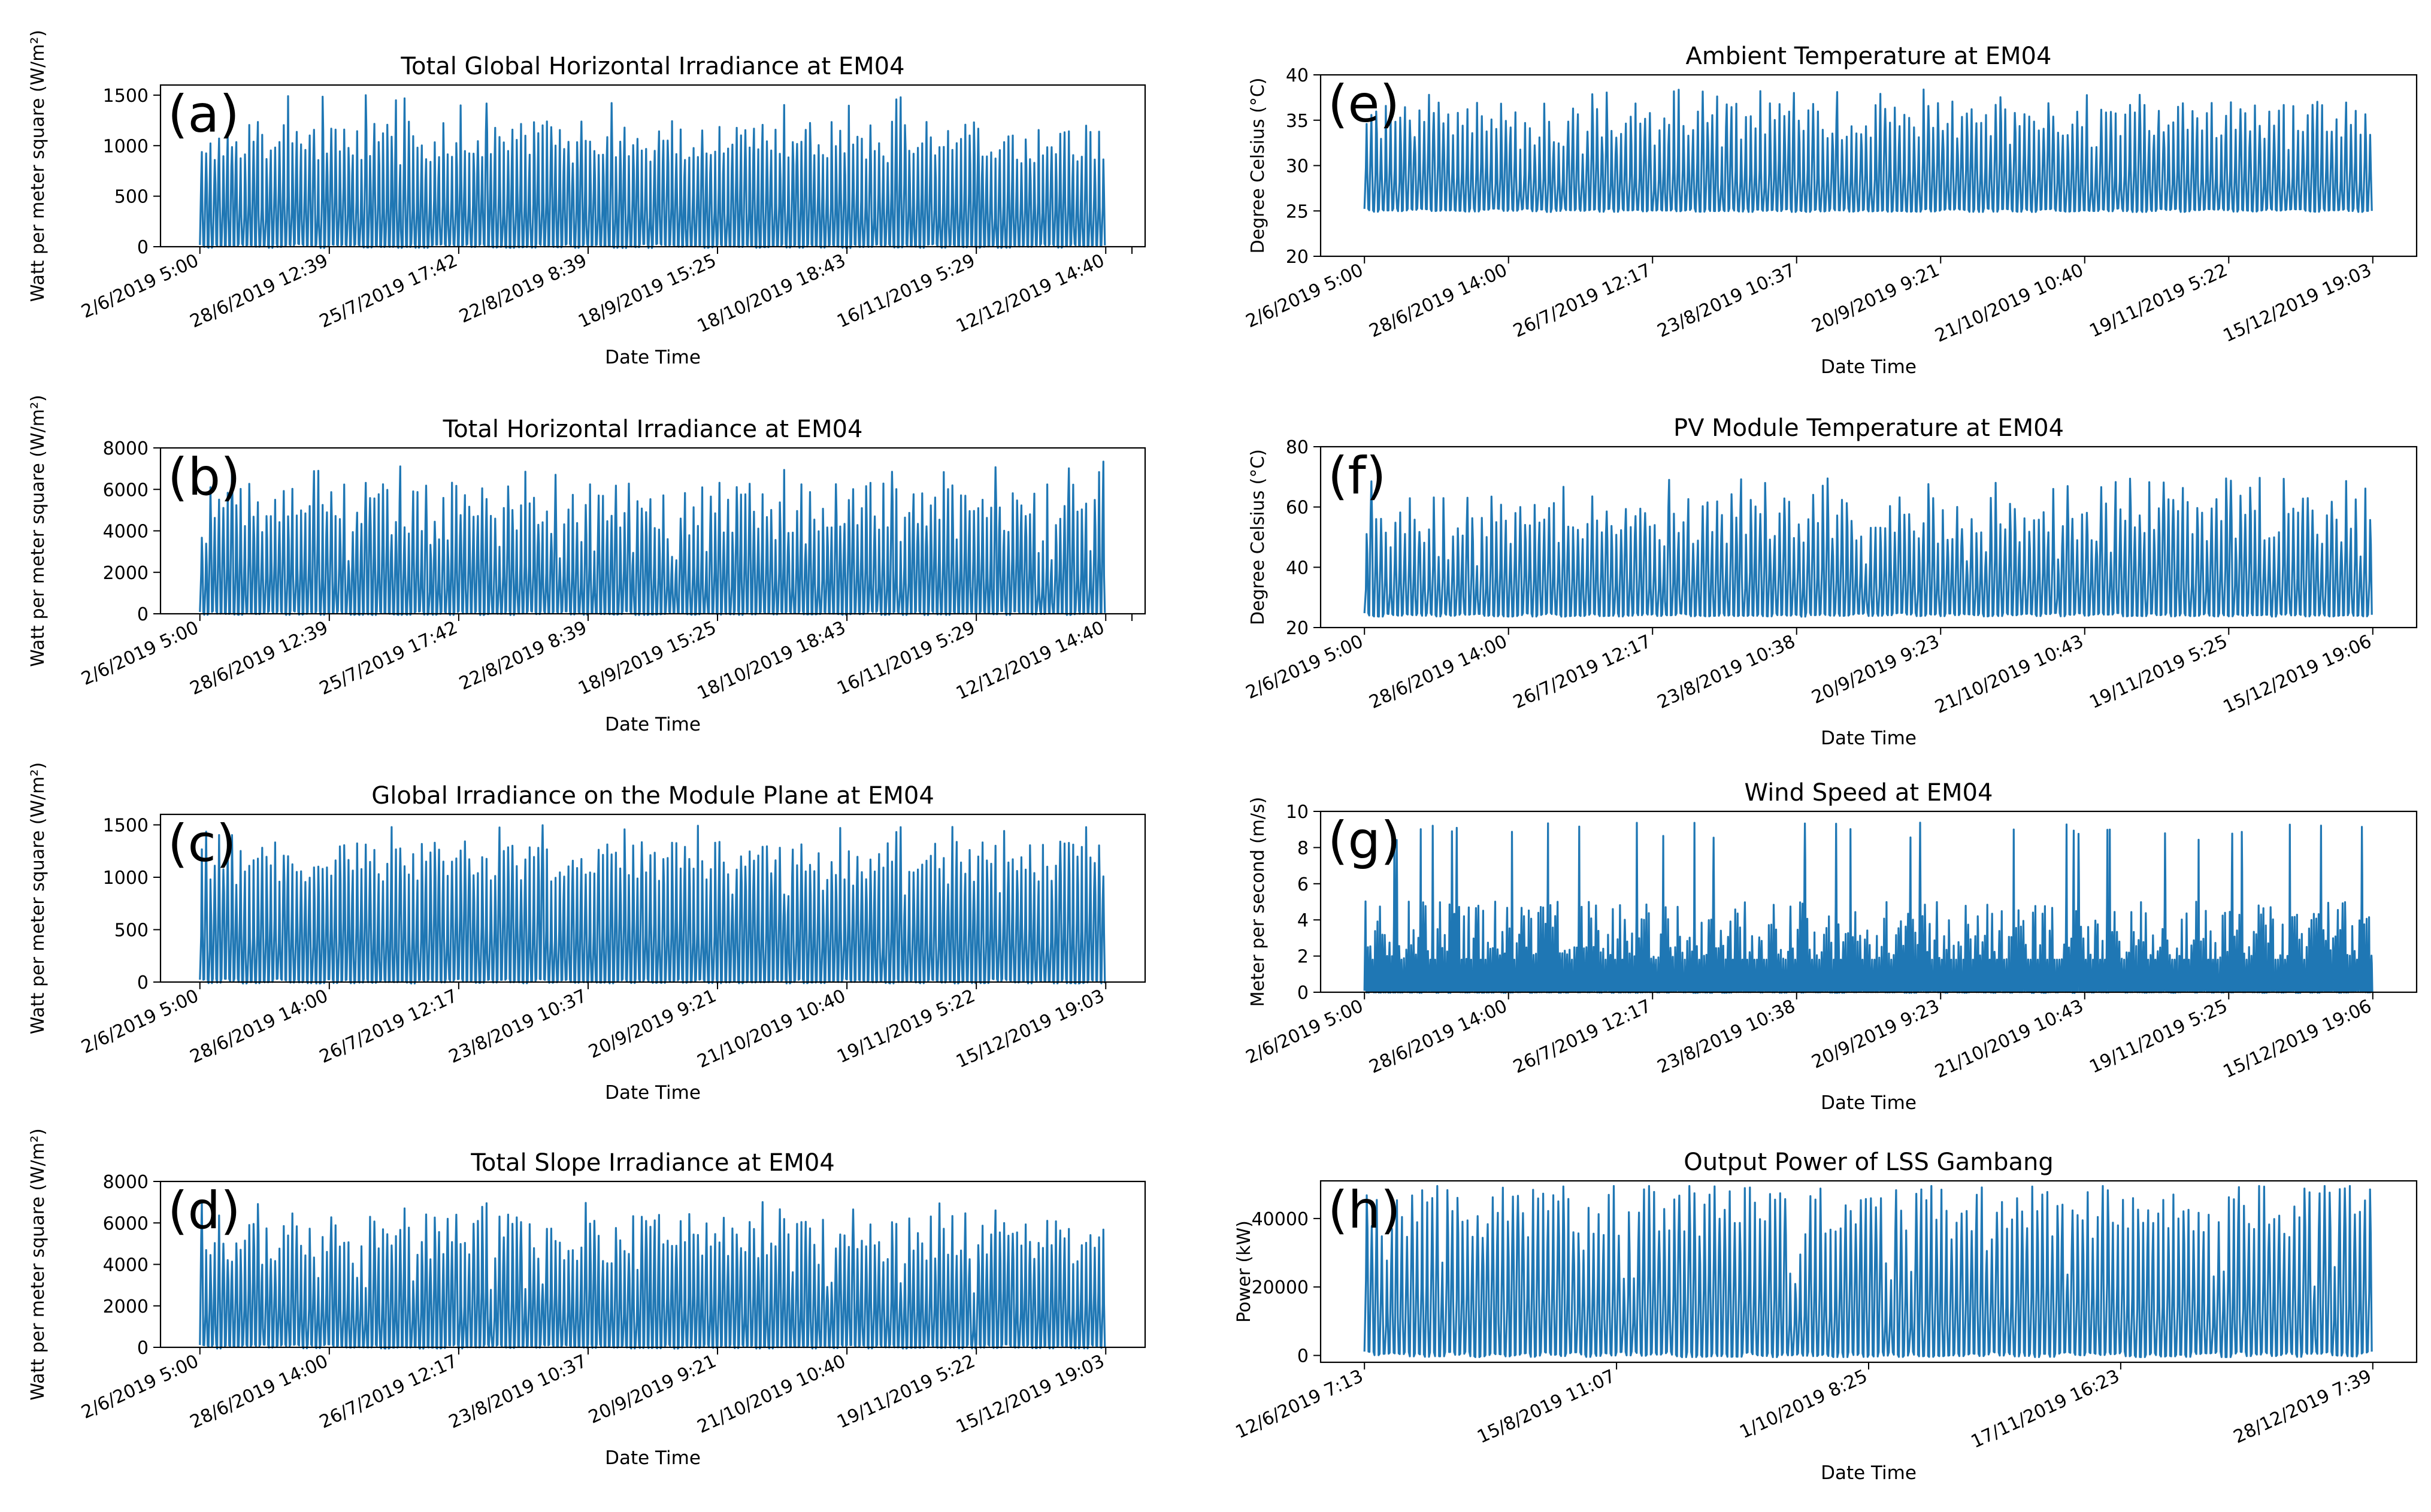 This screenshot has width=2431, height=1512. What do you see at coordinates (1298, 812) in the screenshot?
I see `y-tick-label-g-5: 10` at bounding box center [1298, 812].